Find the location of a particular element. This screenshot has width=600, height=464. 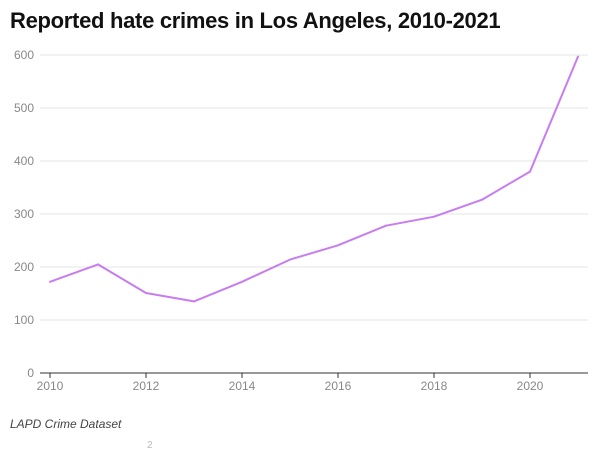

x-tick-label: 2016 is located at coordinates (338, 386).